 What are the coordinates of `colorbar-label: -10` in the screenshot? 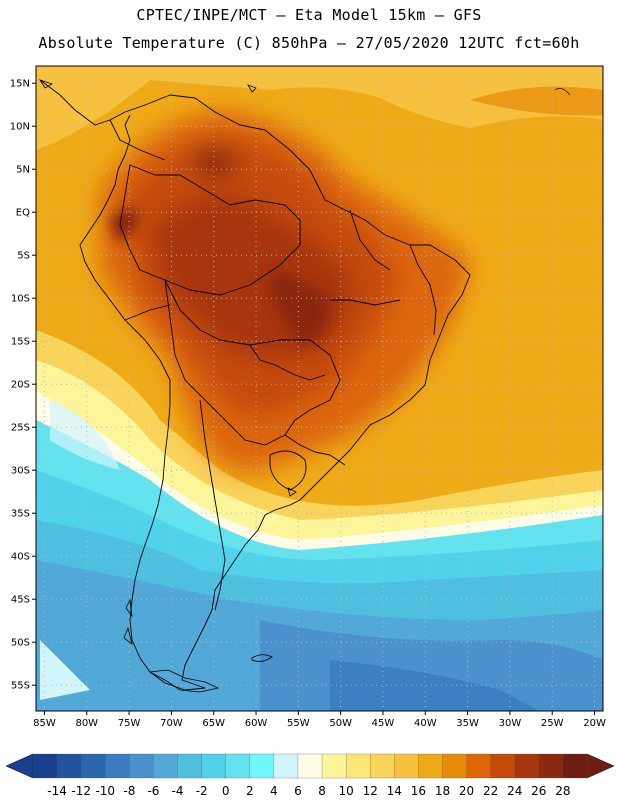 It's located at (105, 791).